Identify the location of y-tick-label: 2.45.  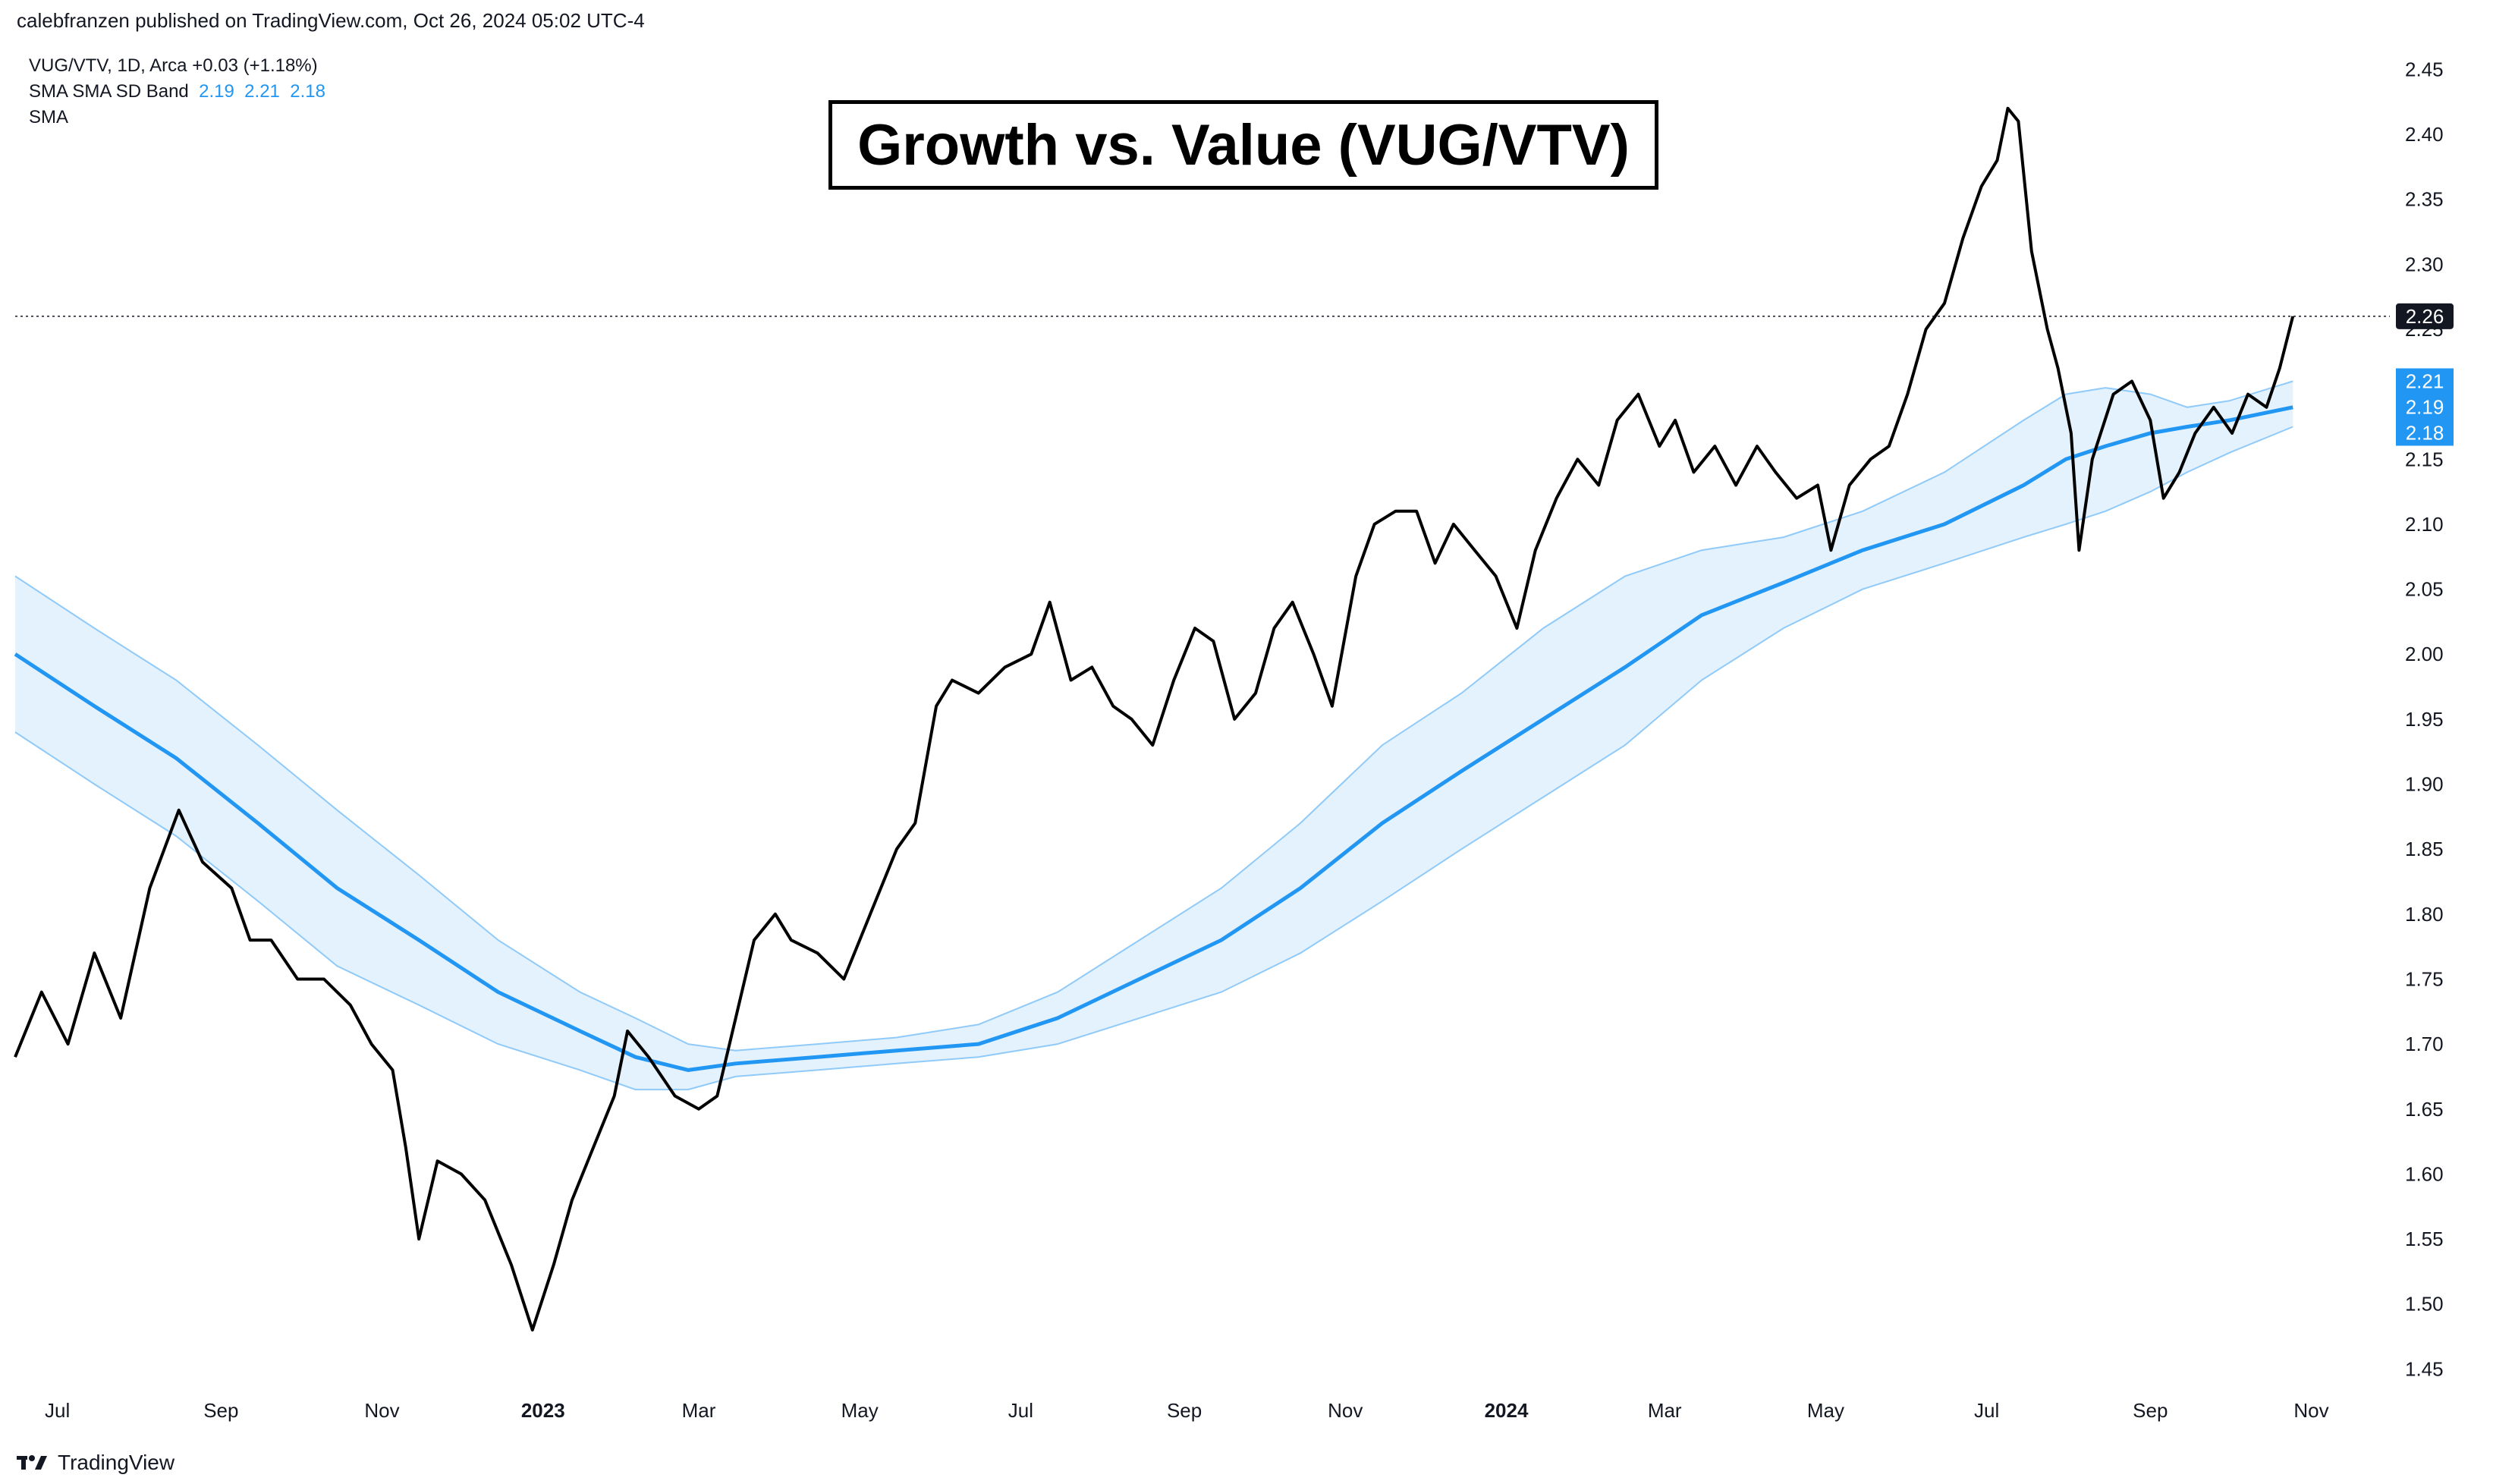
(2424, 69).